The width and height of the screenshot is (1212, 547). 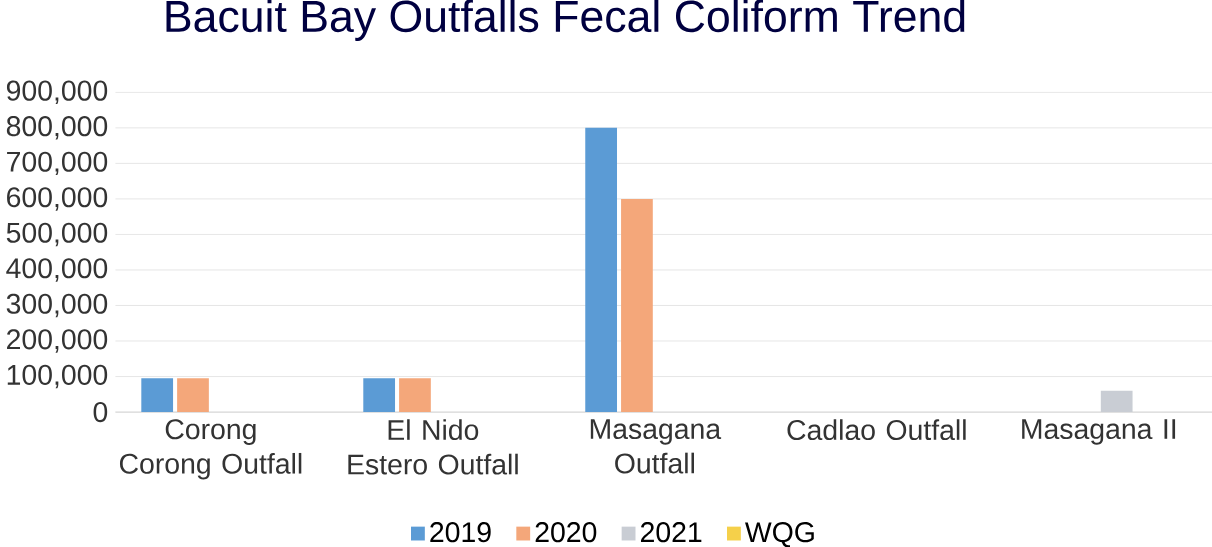 I want to click on y-tick-label: 600,000, so click(x=57, y=199).